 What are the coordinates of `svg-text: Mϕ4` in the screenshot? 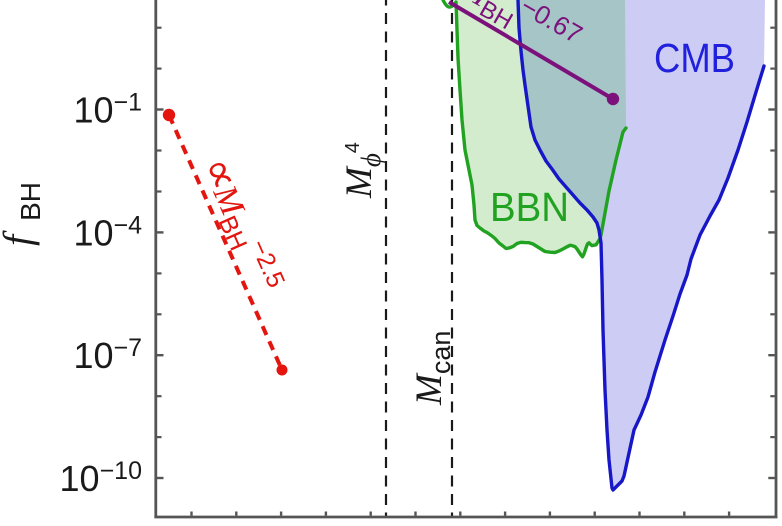 It's located at (362, 170).